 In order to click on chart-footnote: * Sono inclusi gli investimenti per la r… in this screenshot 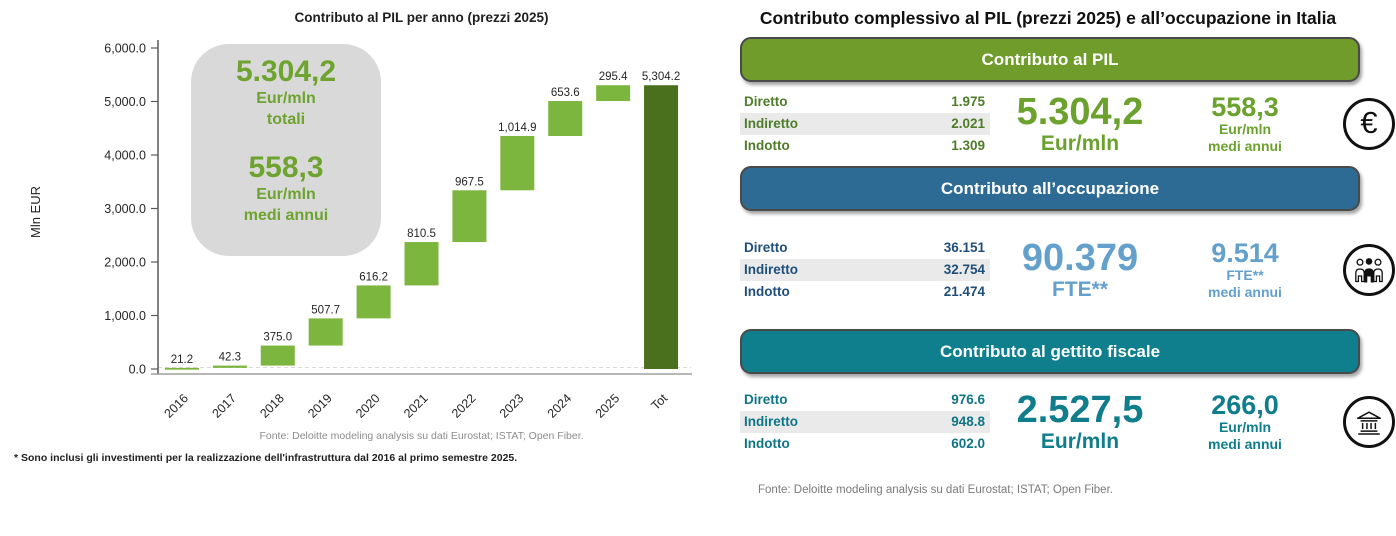, I will do `click(266, 458)`.